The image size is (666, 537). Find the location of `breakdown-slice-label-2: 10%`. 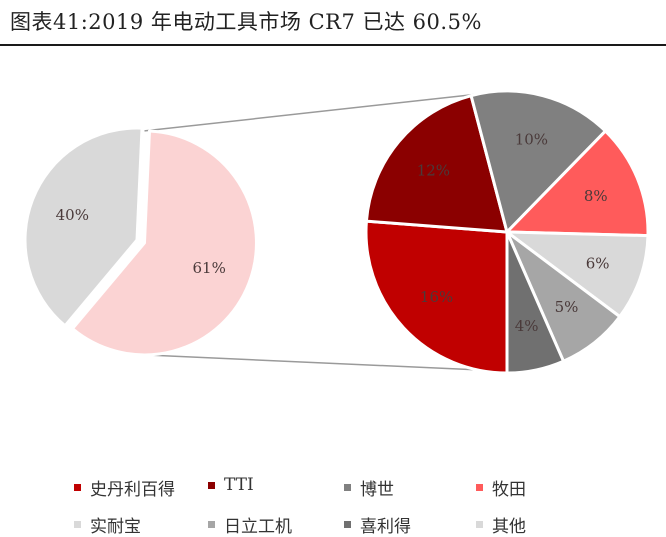

breakdown-slice-label-2: 10% is located at coordinates (531, 139).